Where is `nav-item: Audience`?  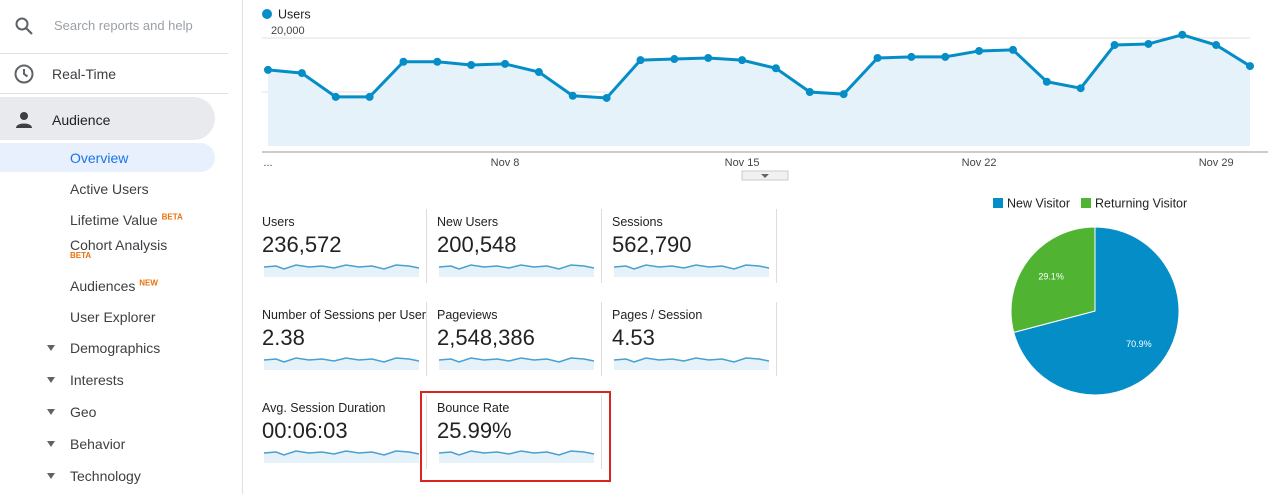
nav-item: Audience is located at coordinates (81, 120).